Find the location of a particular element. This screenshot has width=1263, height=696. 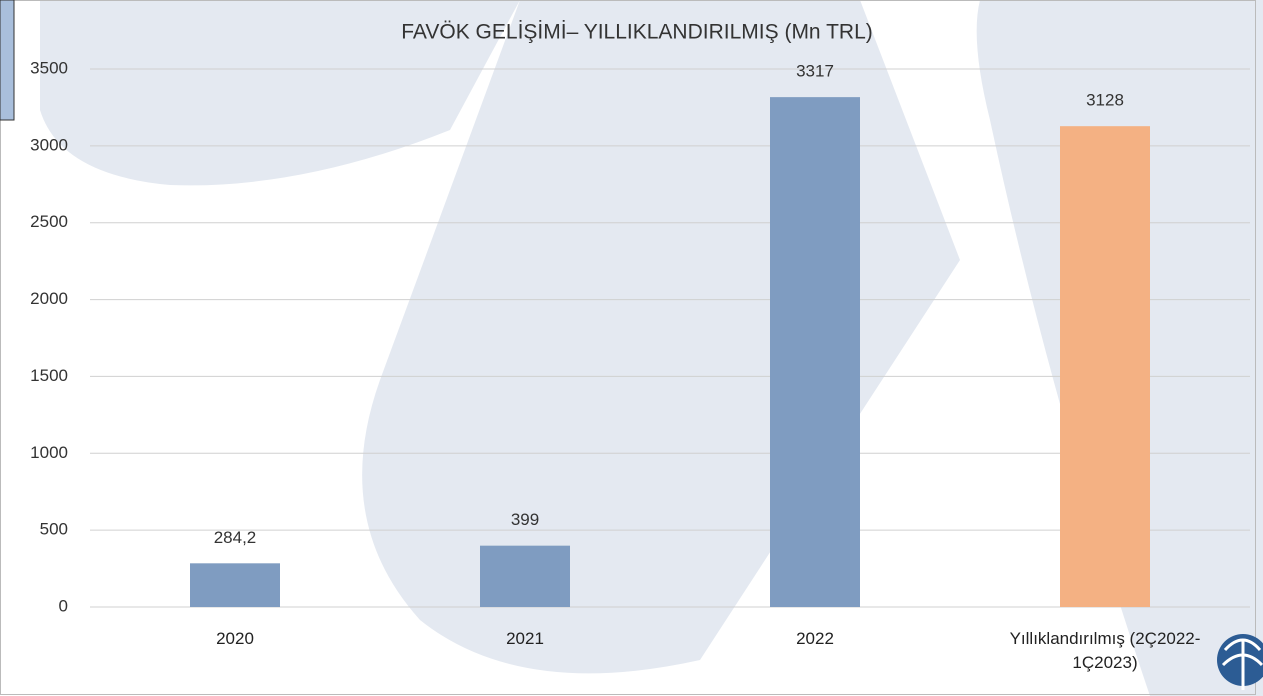

y-tick-label: 2500 is located at coordinates (49, 221).